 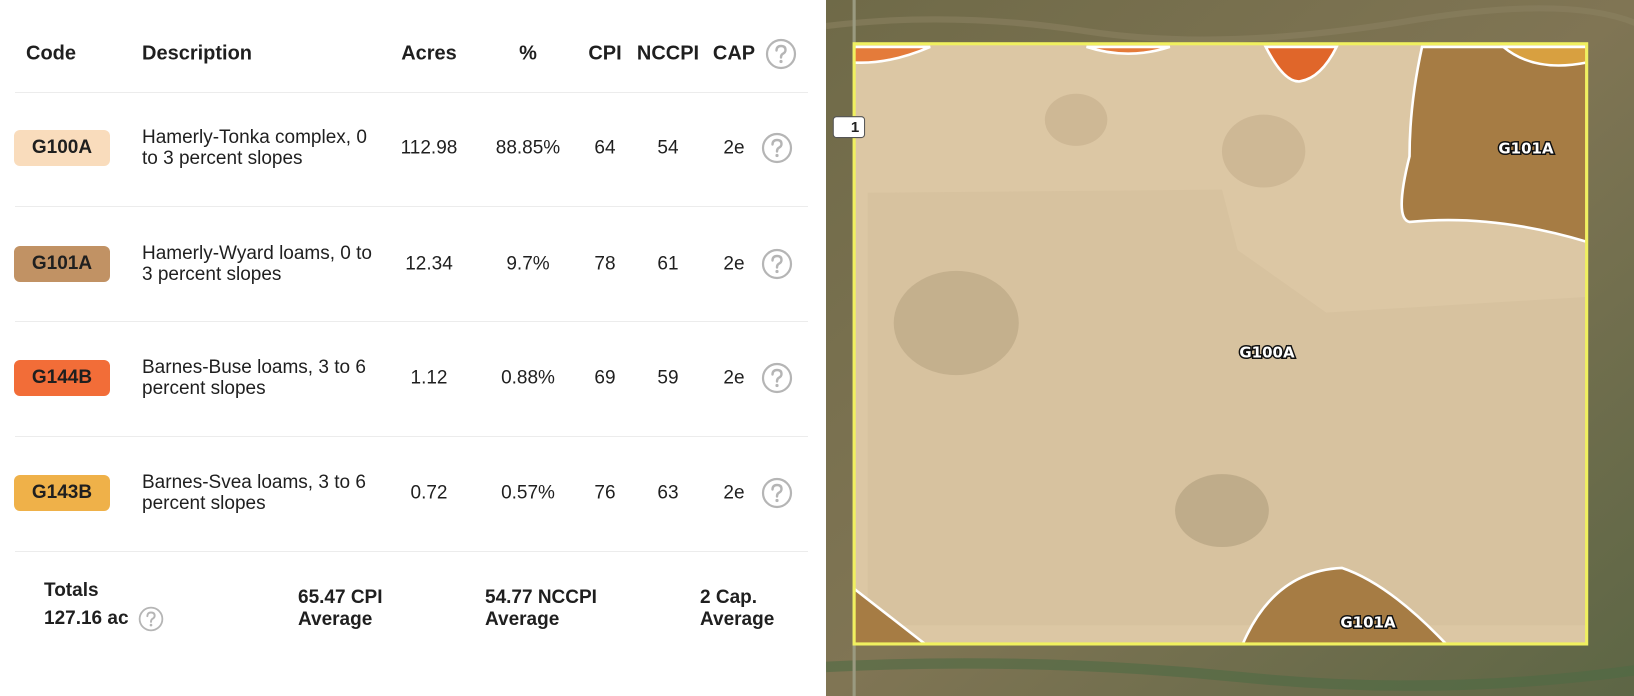 I want to click on soil-map-label: G100A, so click(x=1267, y=353).